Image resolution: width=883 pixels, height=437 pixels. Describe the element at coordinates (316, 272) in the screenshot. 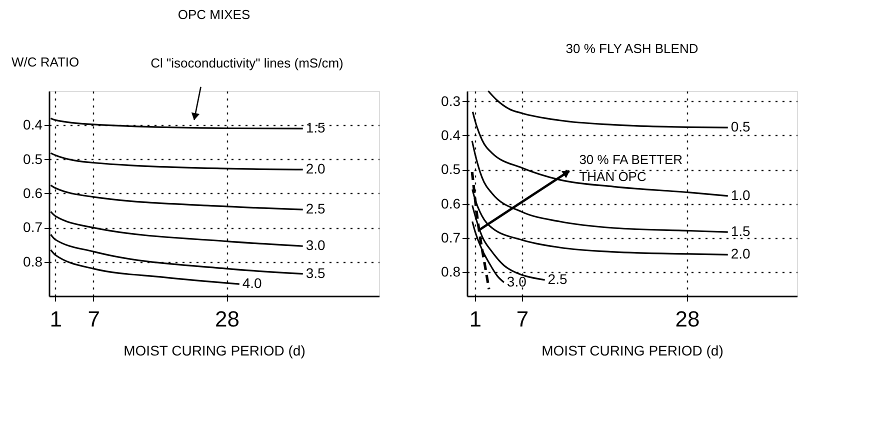

I see `series-label: 3.5` at that location.